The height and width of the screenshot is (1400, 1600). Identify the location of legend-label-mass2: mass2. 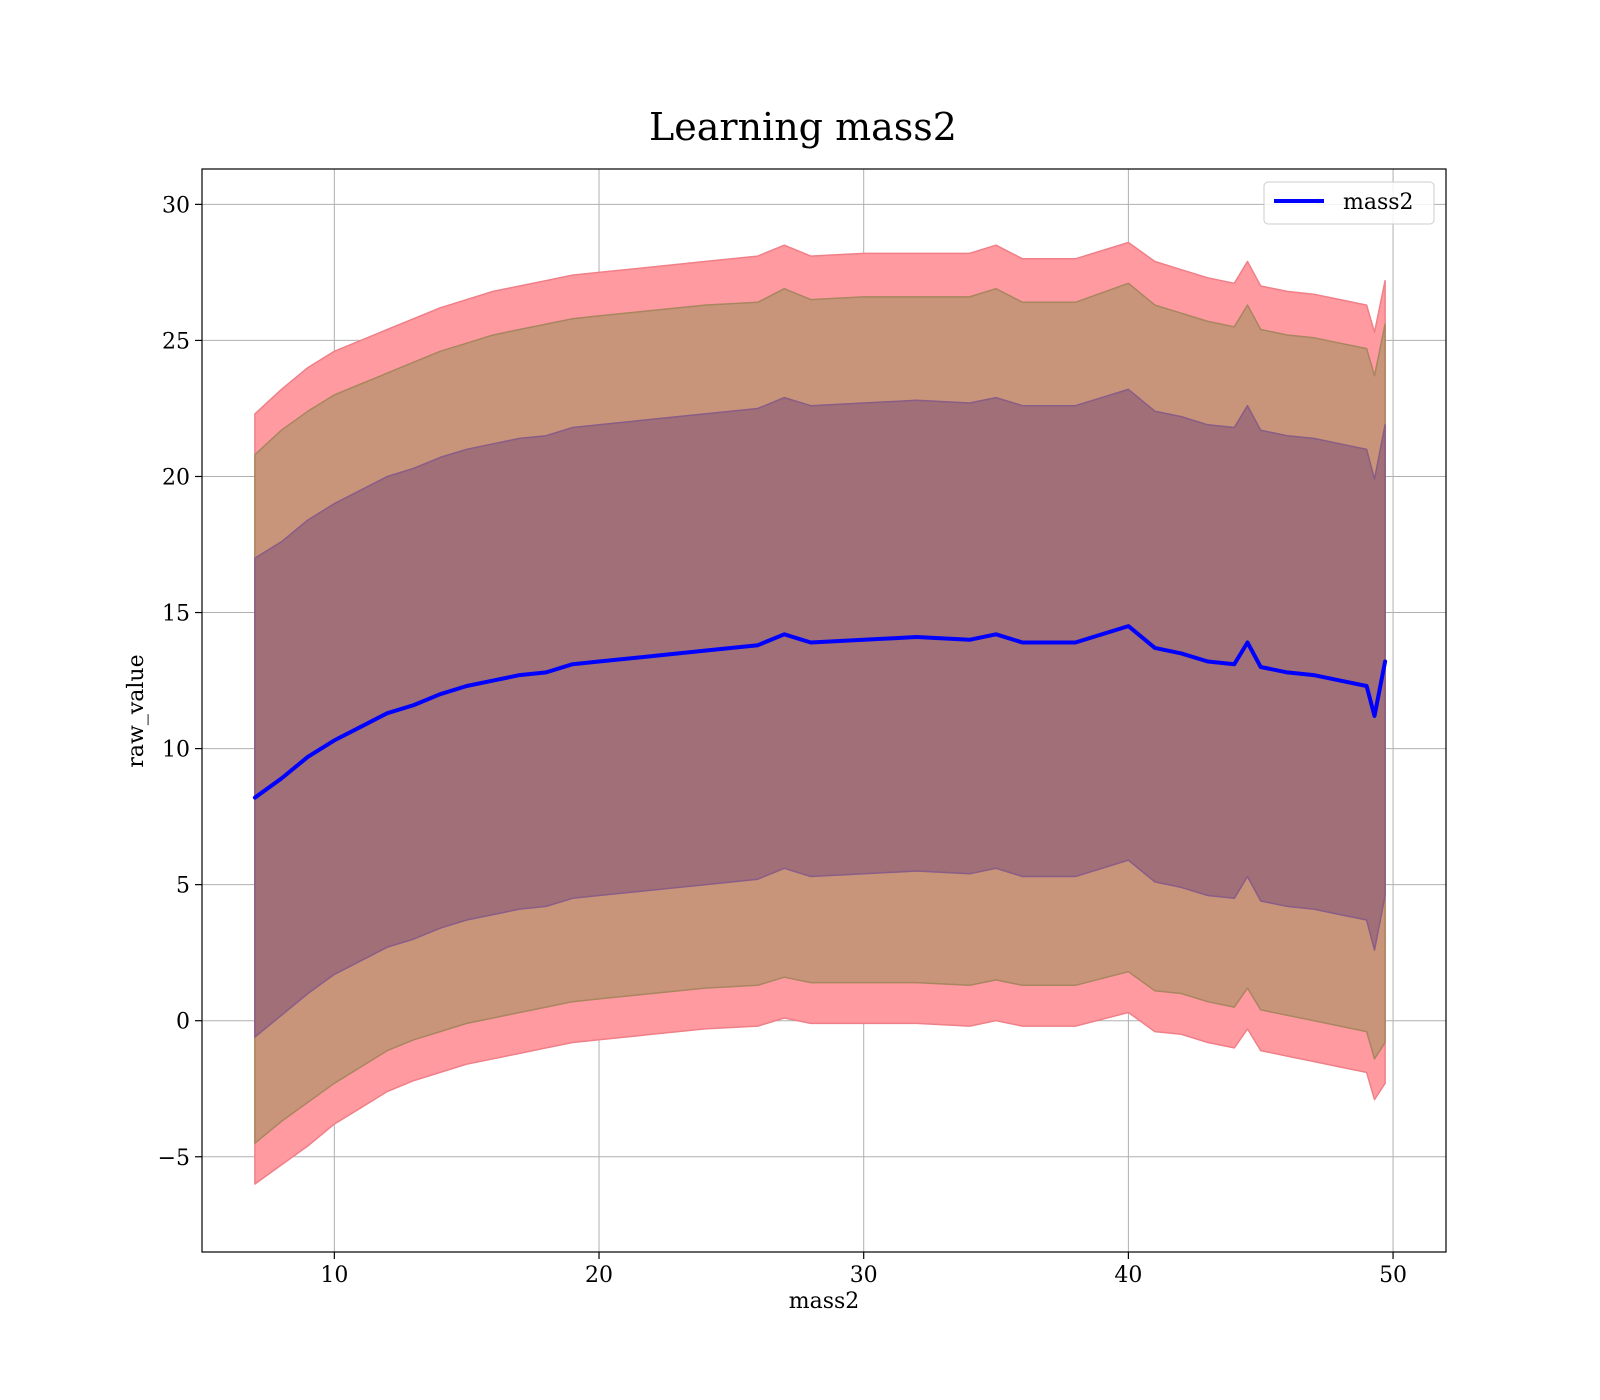
(1378, 202).